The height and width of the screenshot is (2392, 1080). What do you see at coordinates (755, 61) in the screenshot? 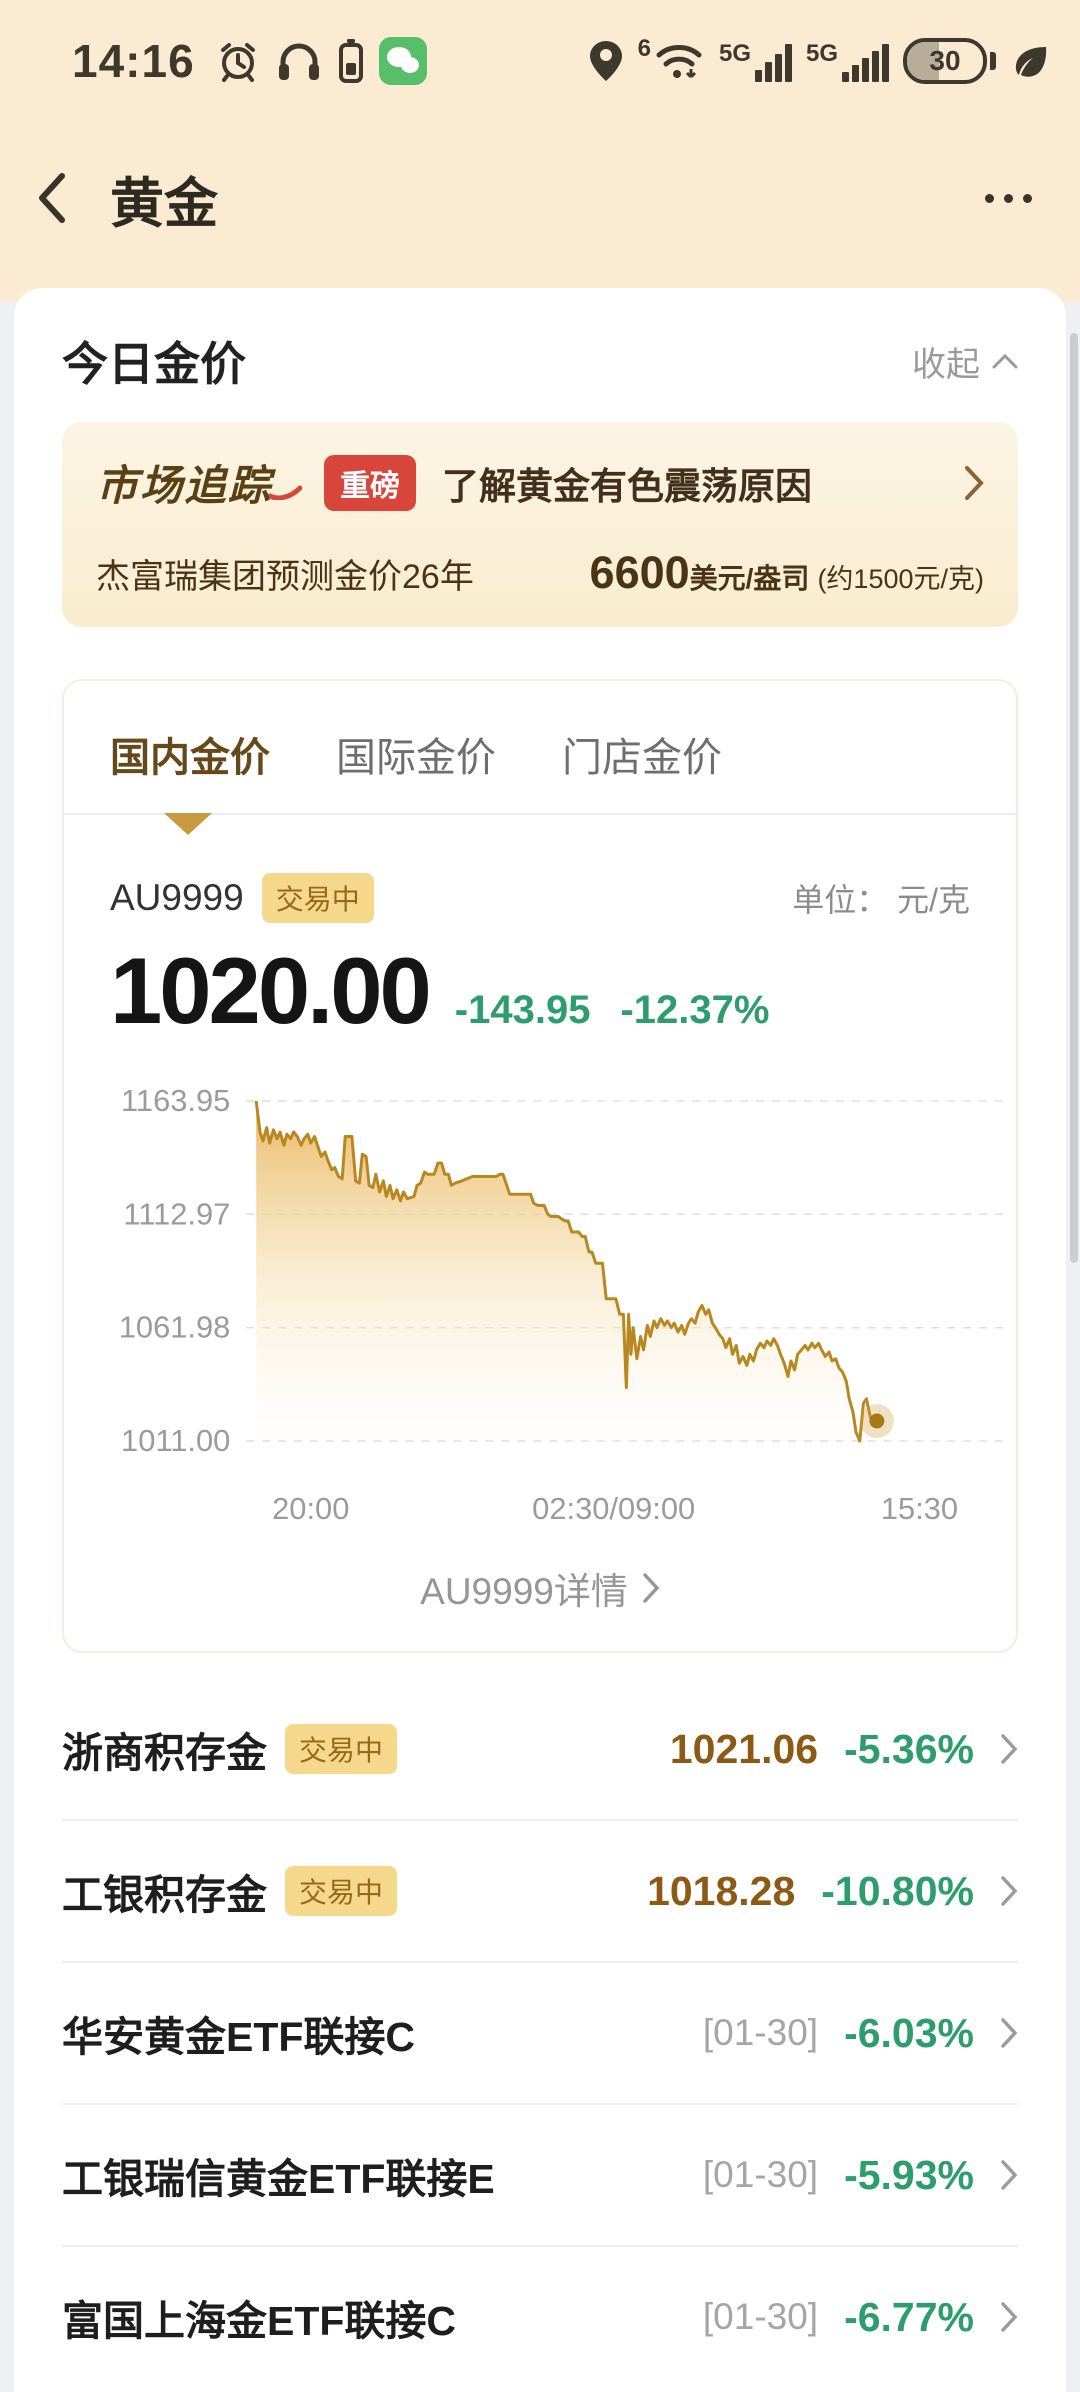
I see `signal-1-icon: 5G` at bounding box center [755, 61].